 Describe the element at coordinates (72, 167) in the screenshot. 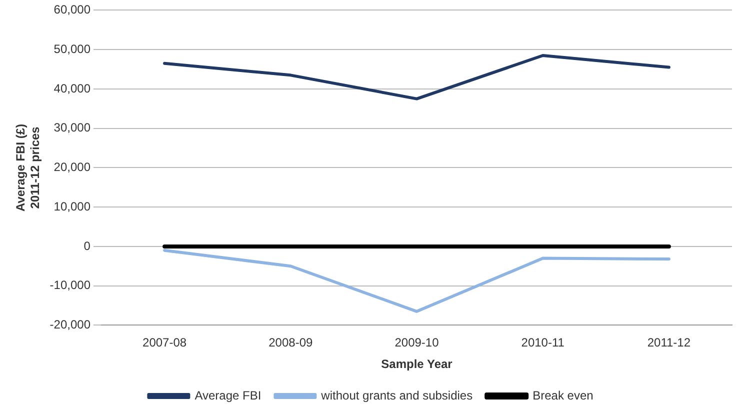

I see `y-tick-label: 20,000` at that location.